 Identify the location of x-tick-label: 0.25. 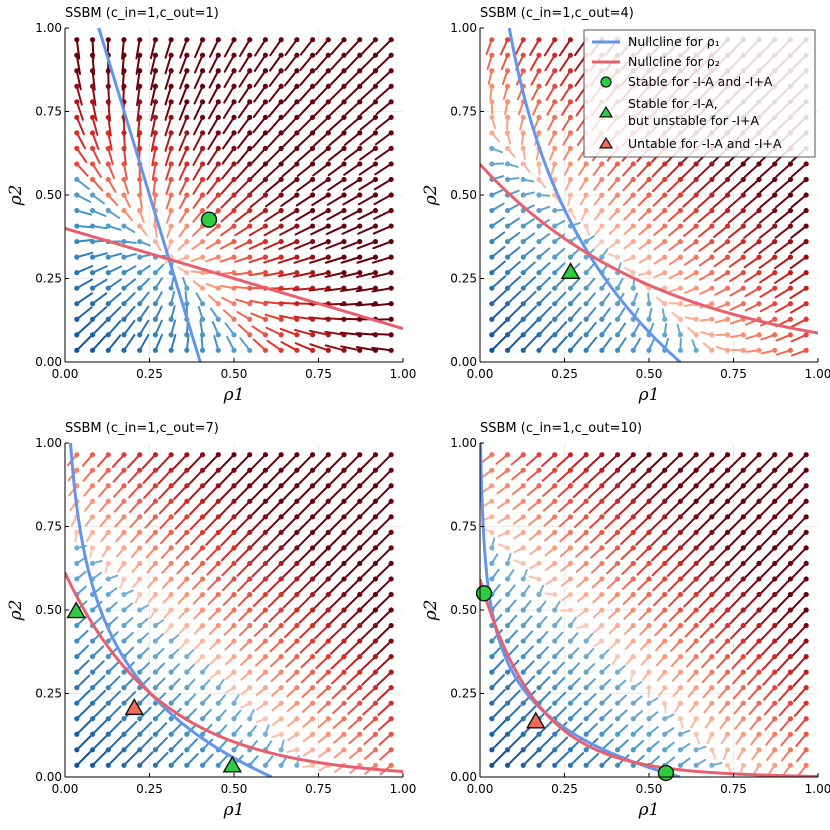
(564, 374).